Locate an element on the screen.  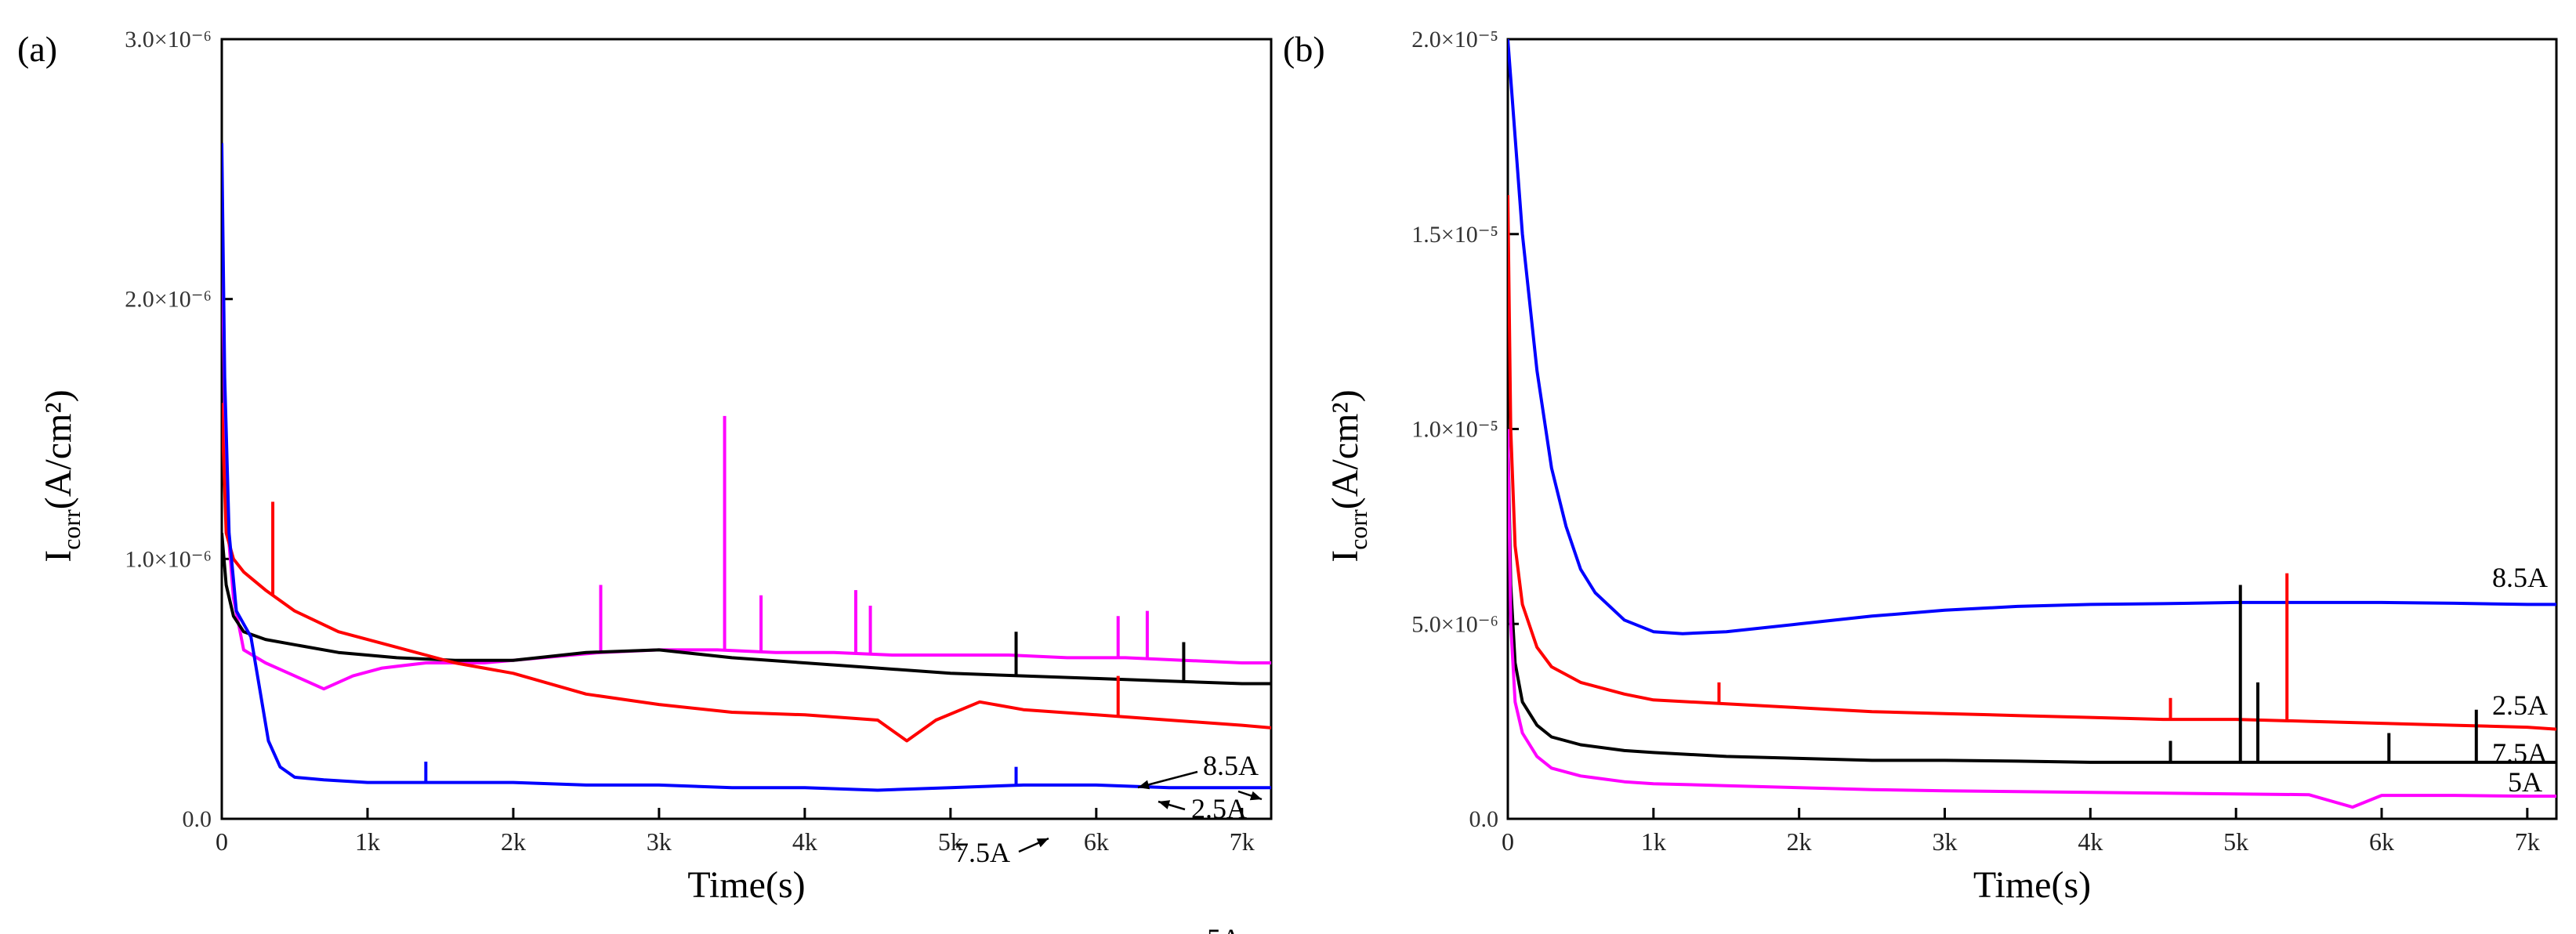
y-tick-label: 2.0×10⁻⁶ is located at coordinates (168, 300).